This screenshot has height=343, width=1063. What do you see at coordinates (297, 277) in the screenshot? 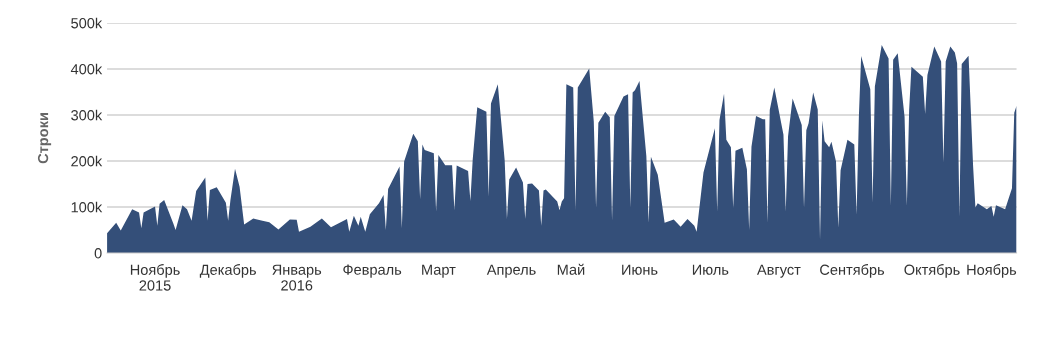
I see `x-tick-label: Январь 2016` at bounding box center [297, 277].